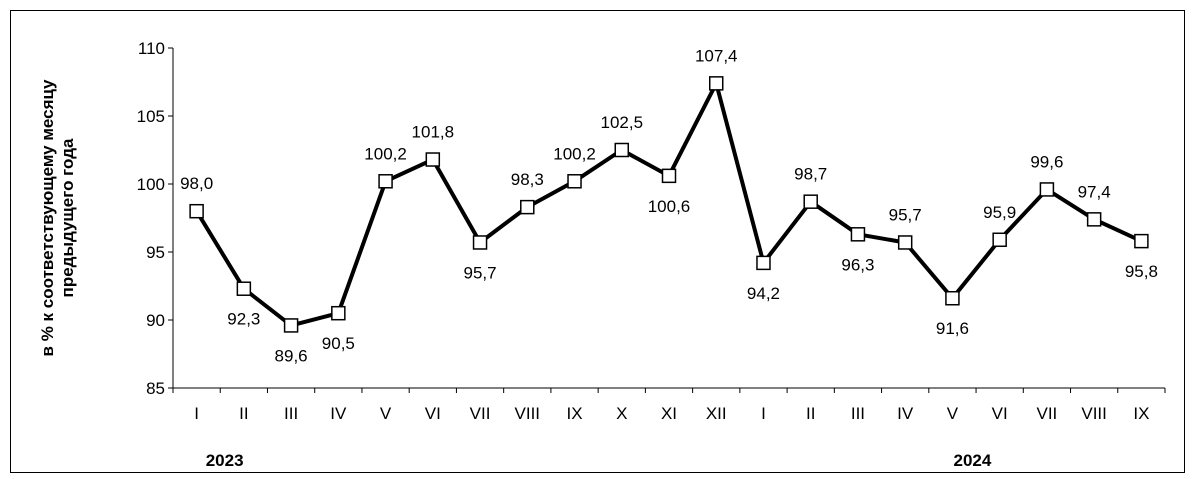  Describe the element at coordinates (196, 183) in the screenshot. I see `data-label: 98,0` at that location.